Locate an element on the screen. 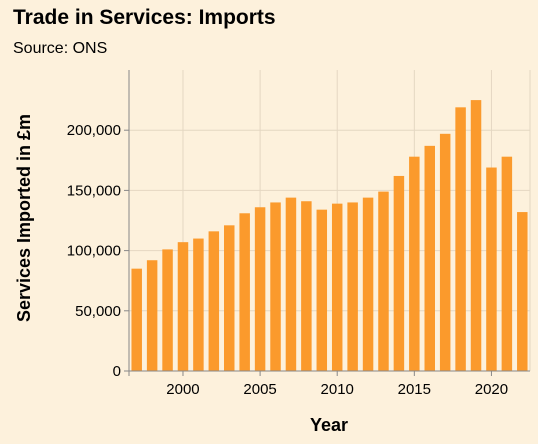 Image resolution: width=538 pixels, height=444 pixels. x-tick-label: 2020 is located at coordinates (491, 389).